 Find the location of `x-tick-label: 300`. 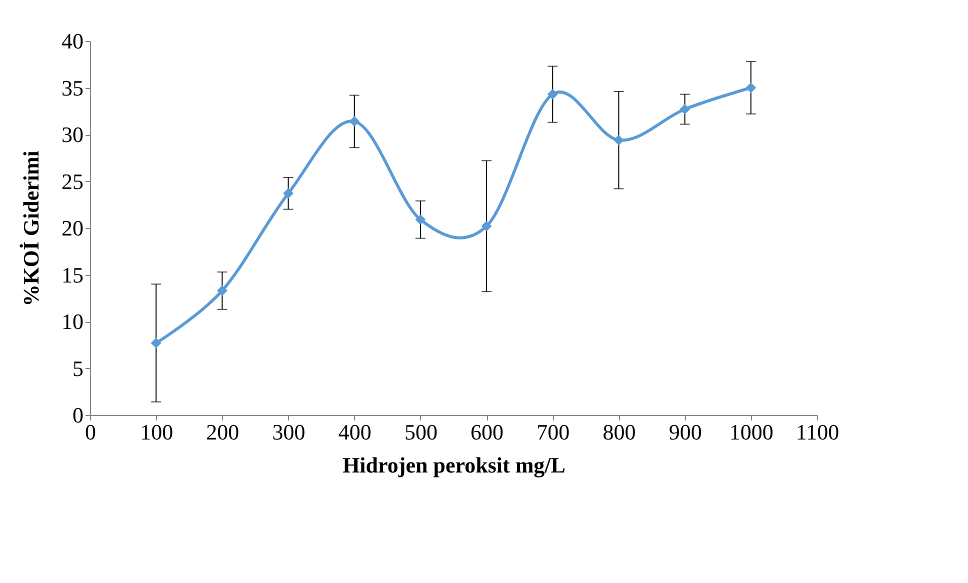

x-tick-label: 300 is located at coordinates (289, 432).